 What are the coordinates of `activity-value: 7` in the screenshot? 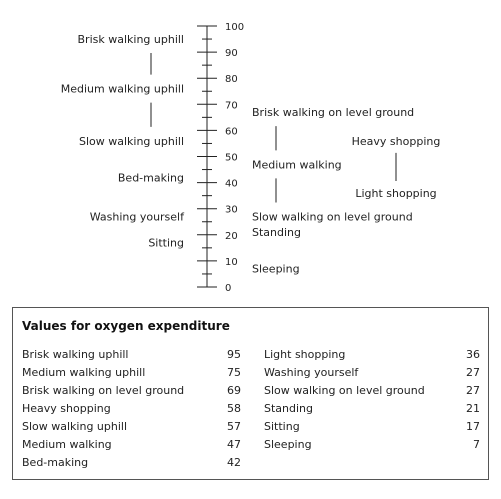 It's located at (476, 444).